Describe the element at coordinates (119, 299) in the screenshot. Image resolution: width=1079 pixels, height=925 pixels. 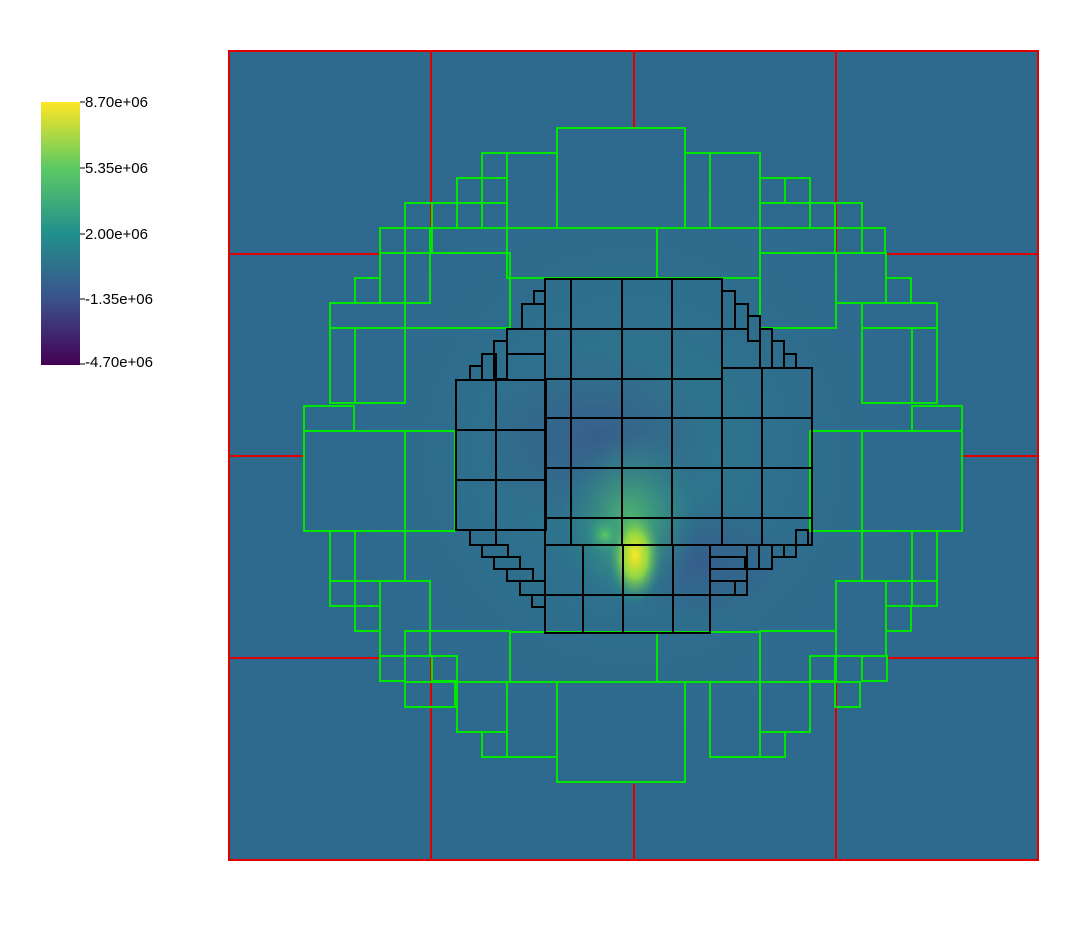
I see `colorbar-tick-label: -1.35e+06` at that location.